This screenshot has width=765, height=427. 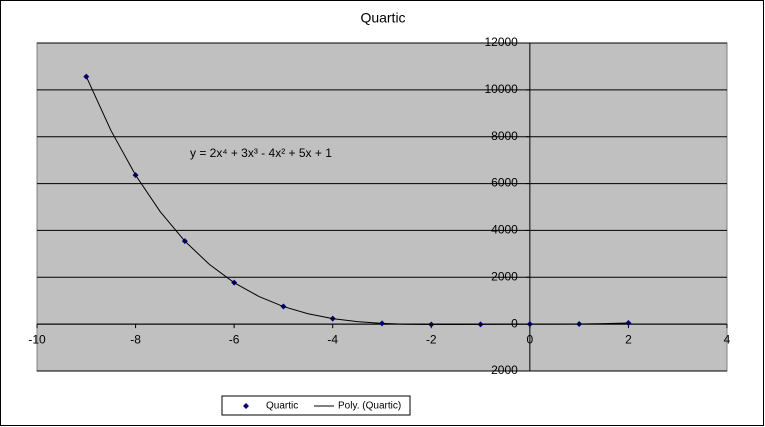 What do you see at coordinates (504, 136) in the screenshot?
I see `y-tick-label: 8000` at bounding box center [504, 136].